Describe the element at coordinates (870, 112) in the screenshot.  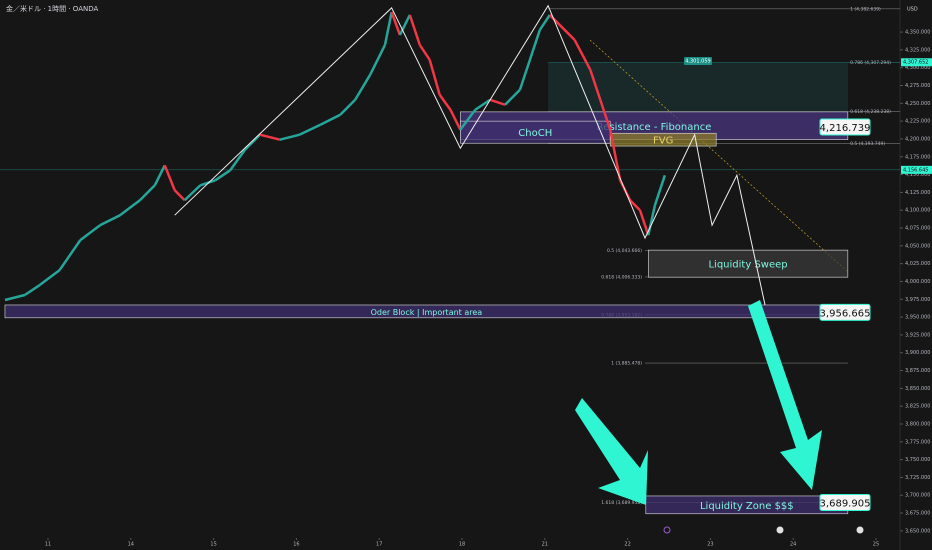
I see `fib-label: 0.618 (4,238.238)` at that location.